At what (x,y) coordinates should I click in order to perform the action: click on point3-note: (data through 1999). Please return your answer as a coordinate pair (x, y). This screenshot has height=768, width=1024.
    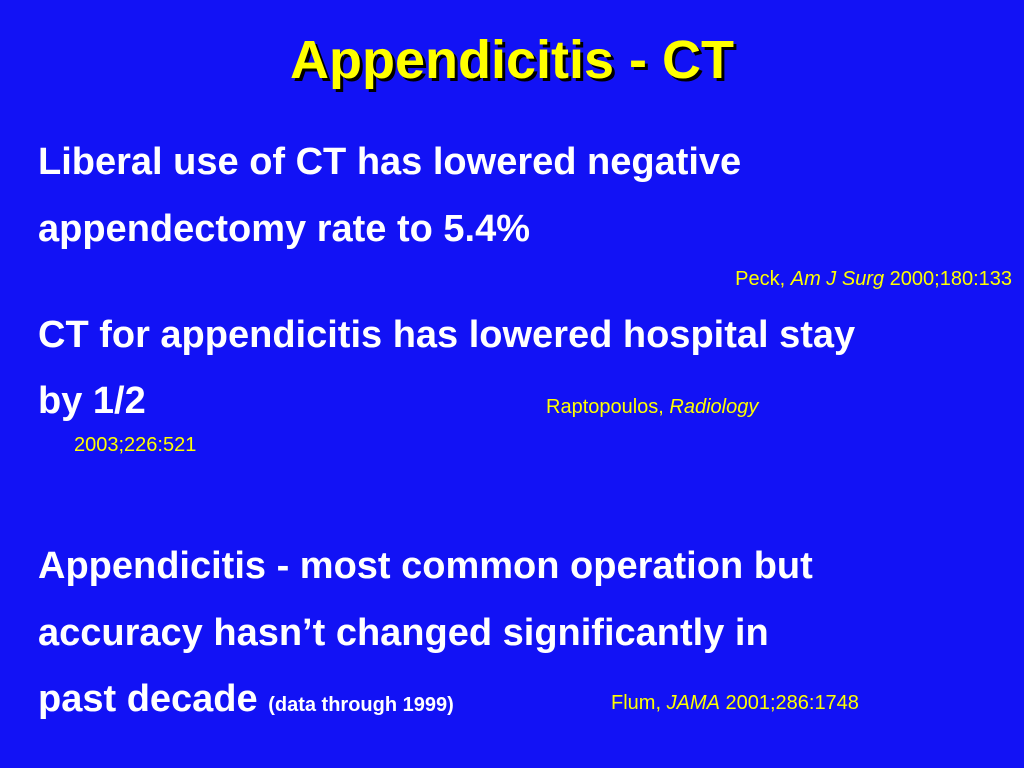
    Looking at the image, I should click on (361, 705).